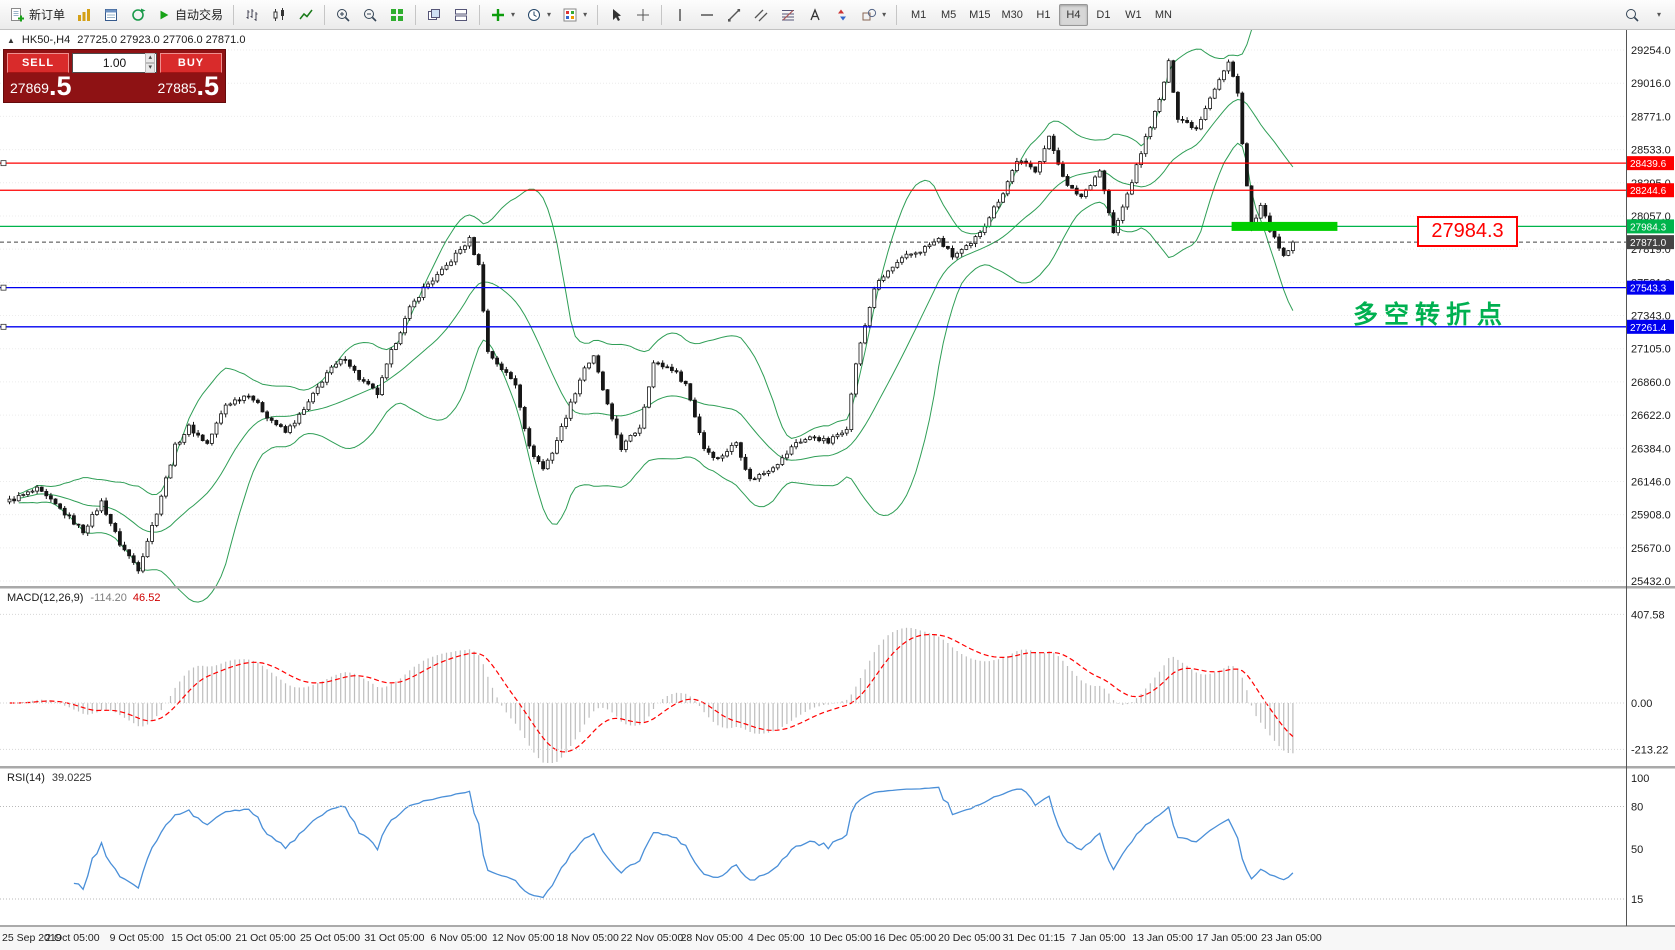 The width and height of the screenshot is (1675, 950). I want to click on zoom-in-button, so click(343, 15).